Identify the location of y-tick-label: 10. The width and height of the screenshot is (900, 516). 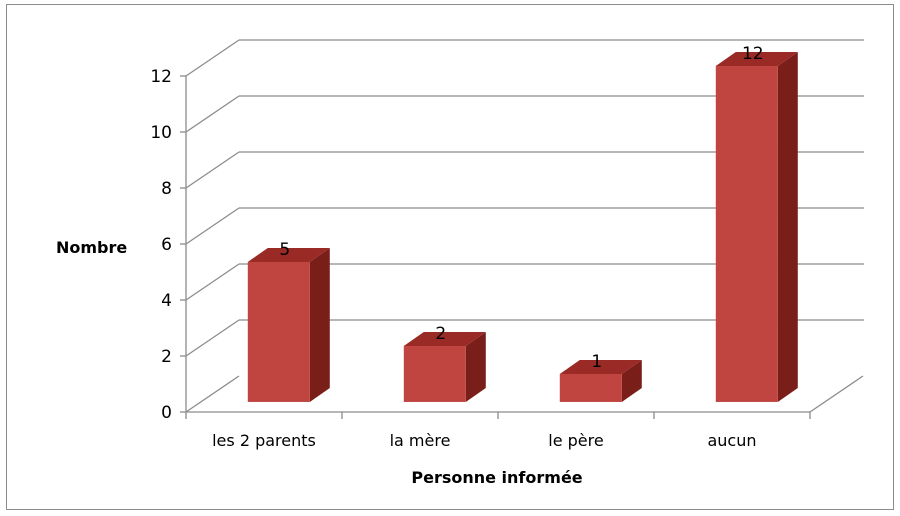
(161, 133).